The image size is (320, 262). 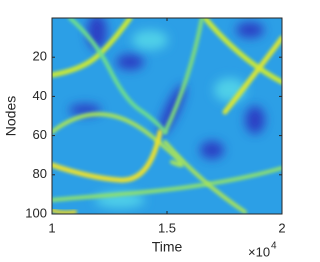 I want to click on x-tick-label: 2, so click(x=281, y=227).